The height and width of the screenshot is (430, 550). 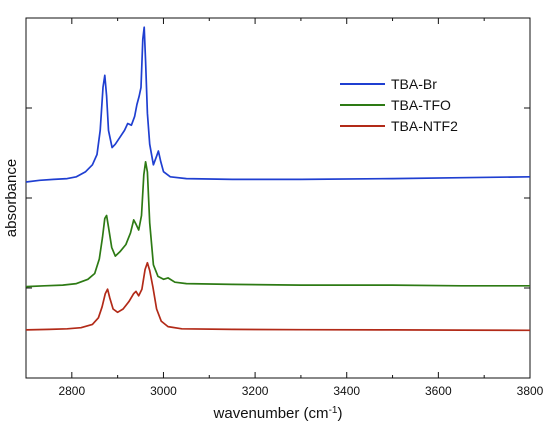 I want to click on x-axis-title-superscript: -1, so click(x=333, y=410).